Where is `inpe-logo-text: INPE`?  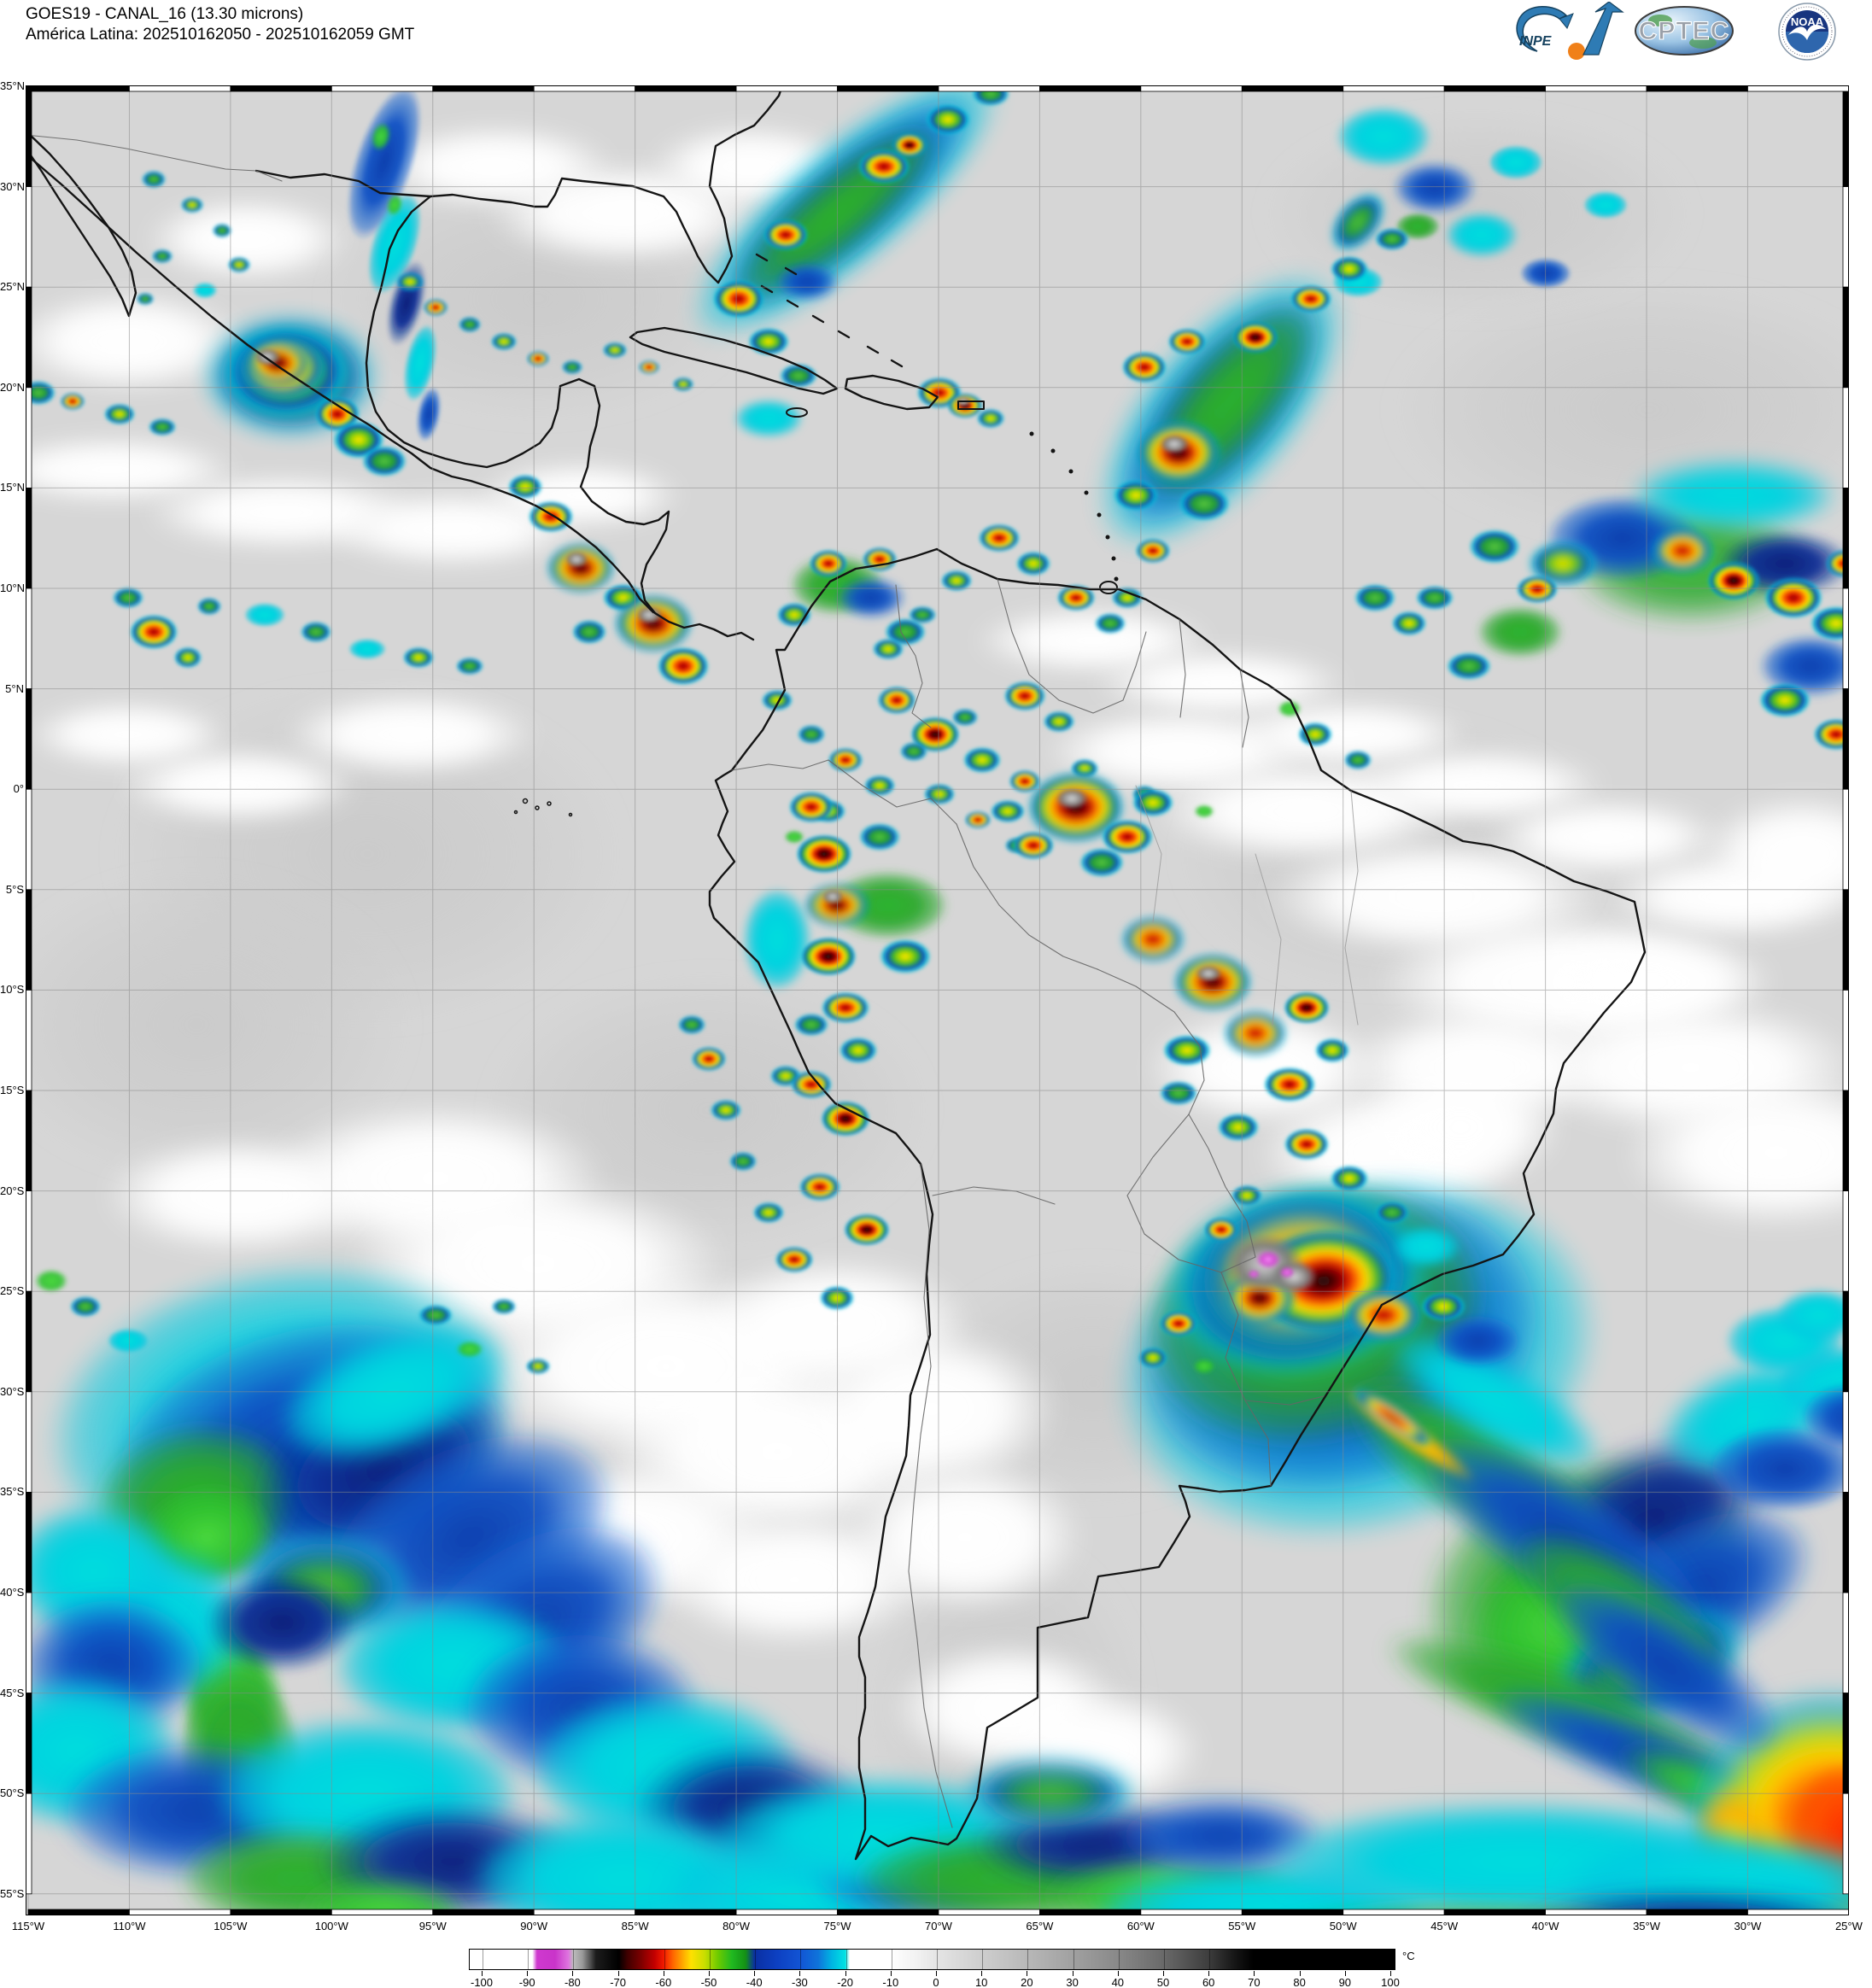
inpe-logo-text: INPE is located at coordinates (1536, 41).